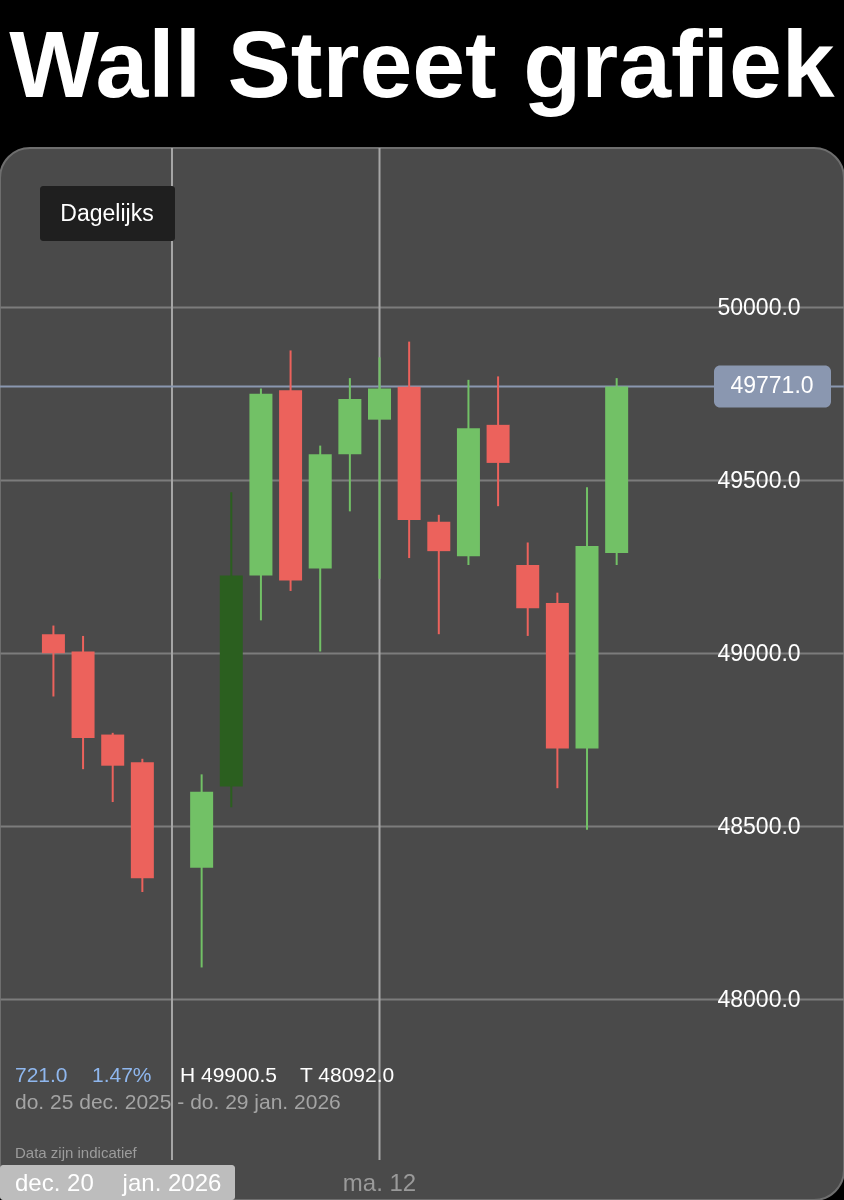 The width and height of the screenshot is (844, 1200). What do you see at coordinates (759, 998) in the screenshot?
I see `y-tick-label: 48000.0` at bounding box center [759, 998].